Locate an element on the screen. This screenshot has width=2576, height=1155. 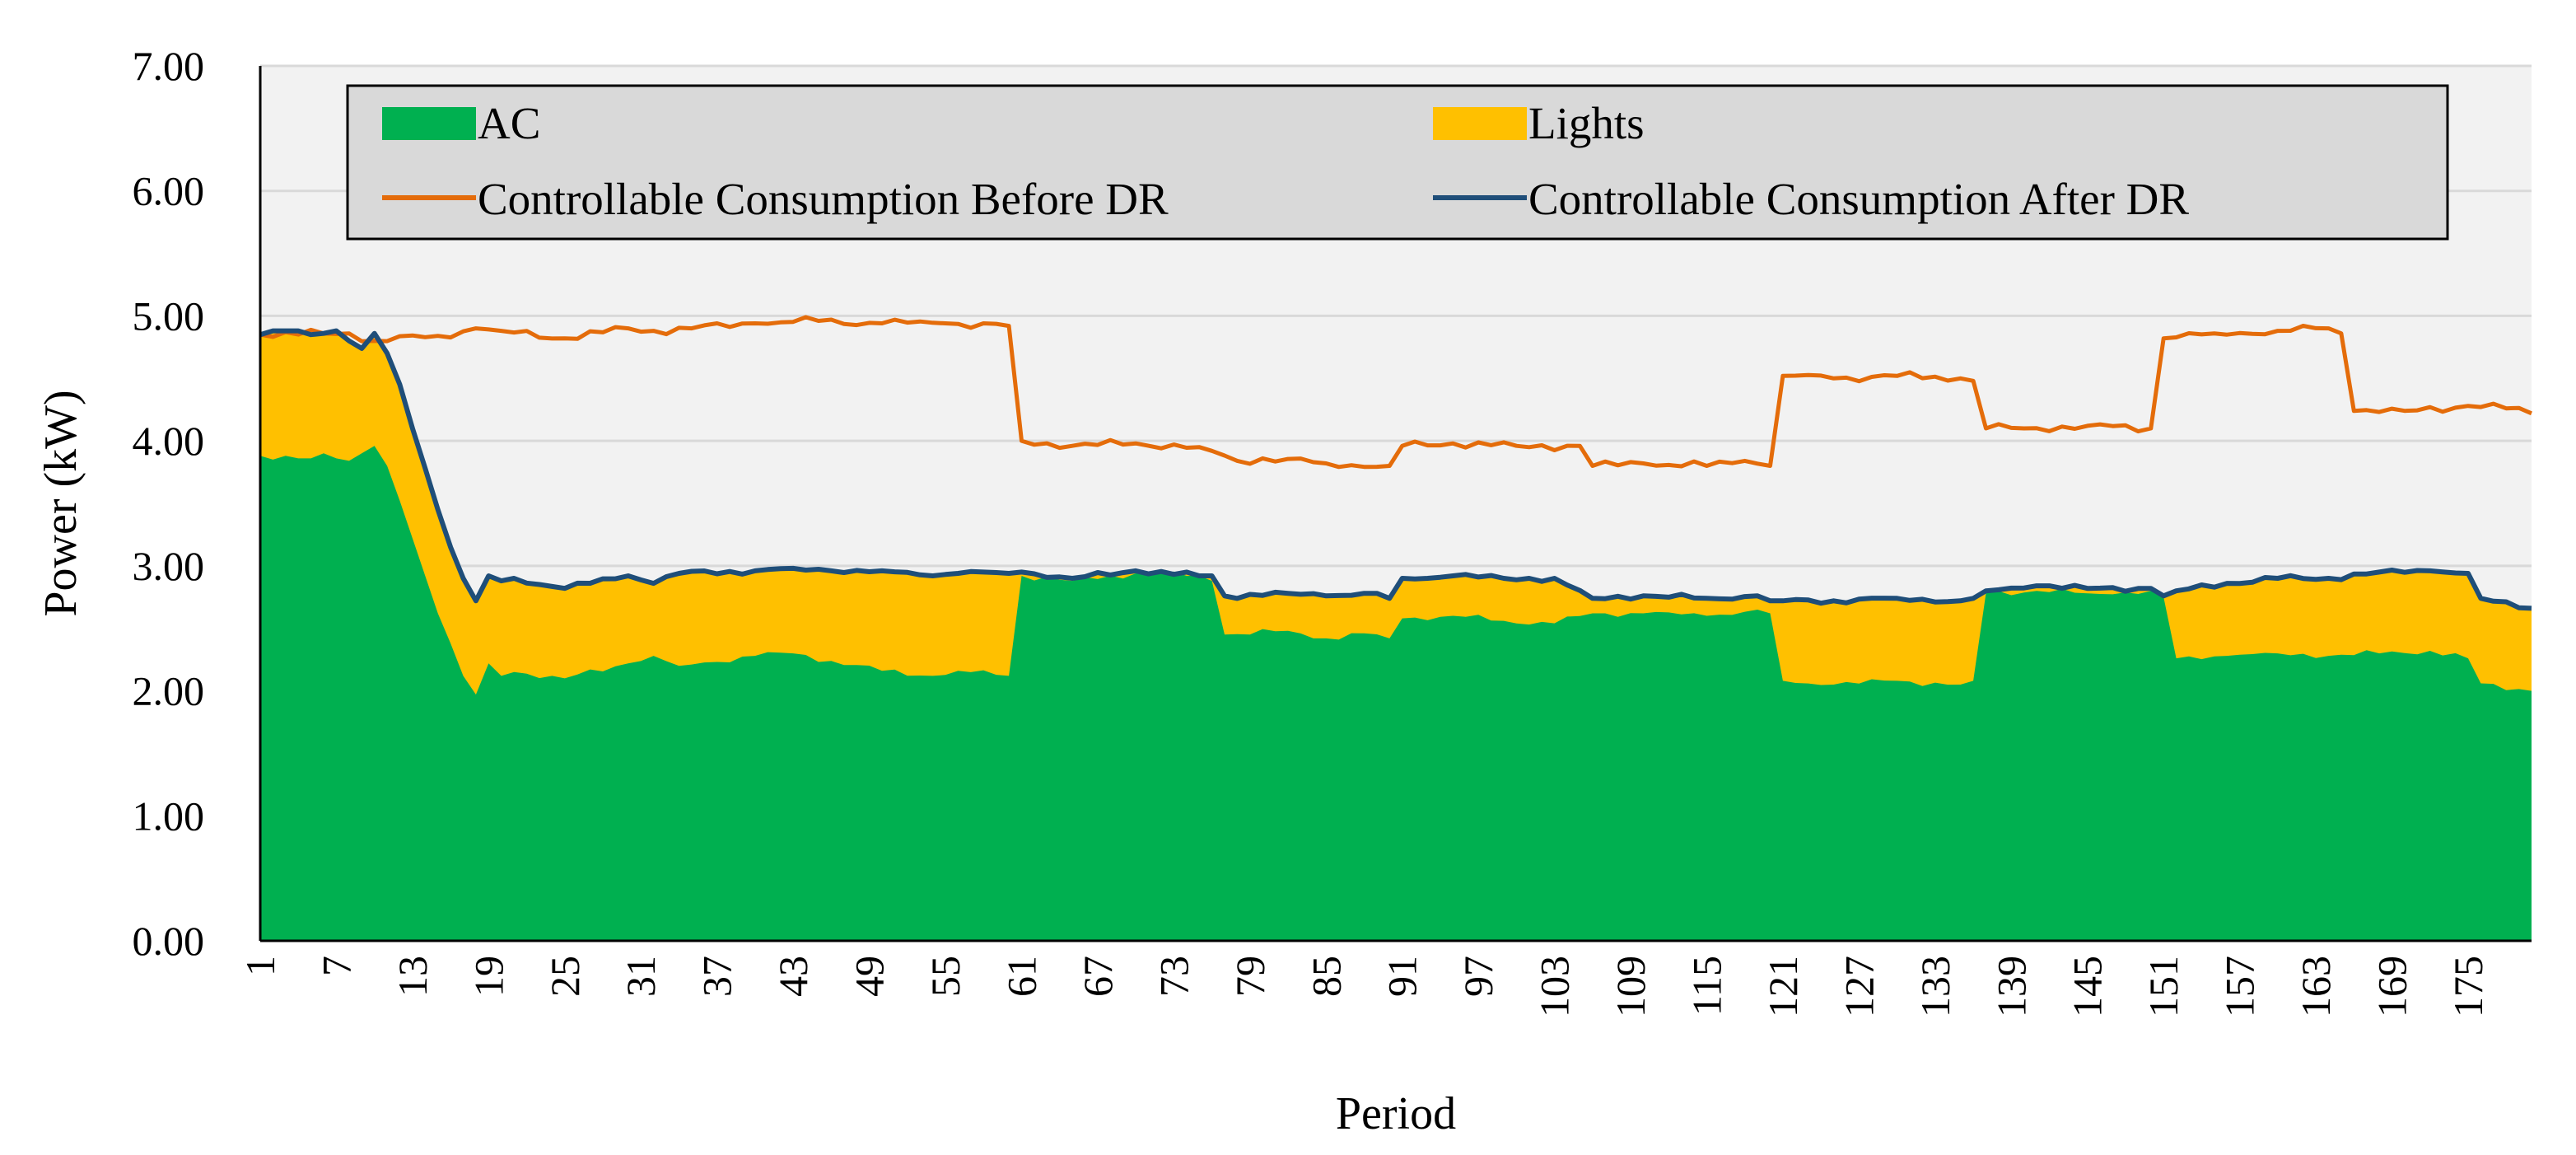
x-tick-label: 55 is located at coordinates (945, 977).